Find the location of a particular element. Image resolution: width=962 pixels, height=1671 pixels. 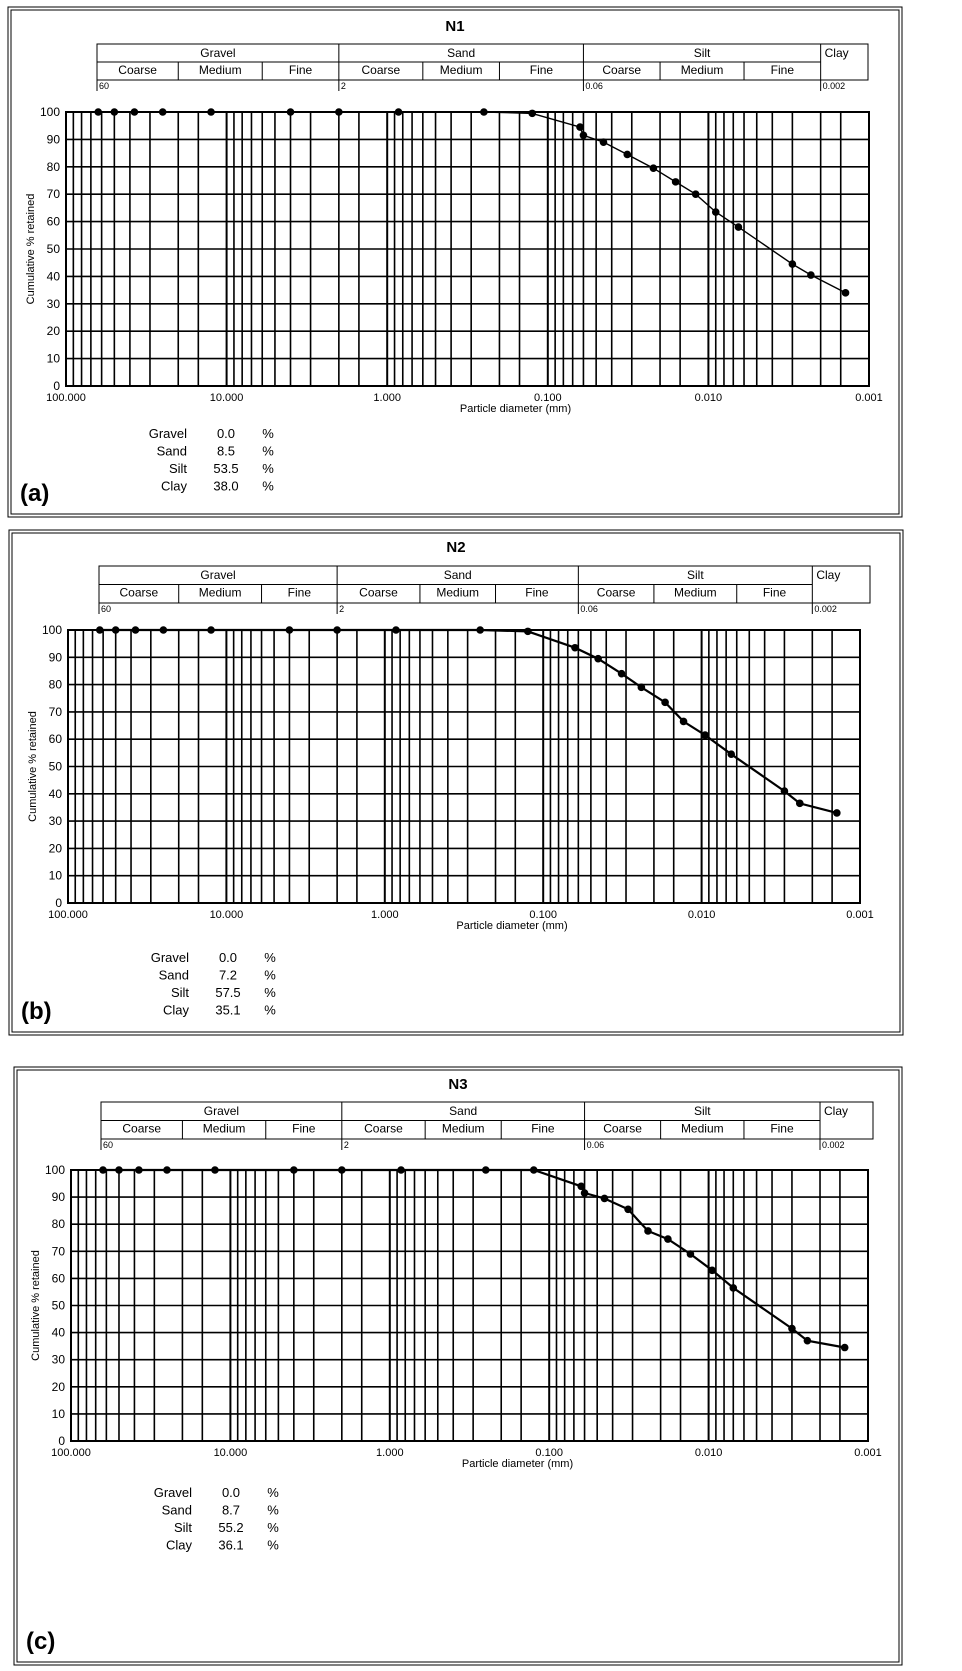

summary-value: 55.2 is located at coordinates (230, 1527).